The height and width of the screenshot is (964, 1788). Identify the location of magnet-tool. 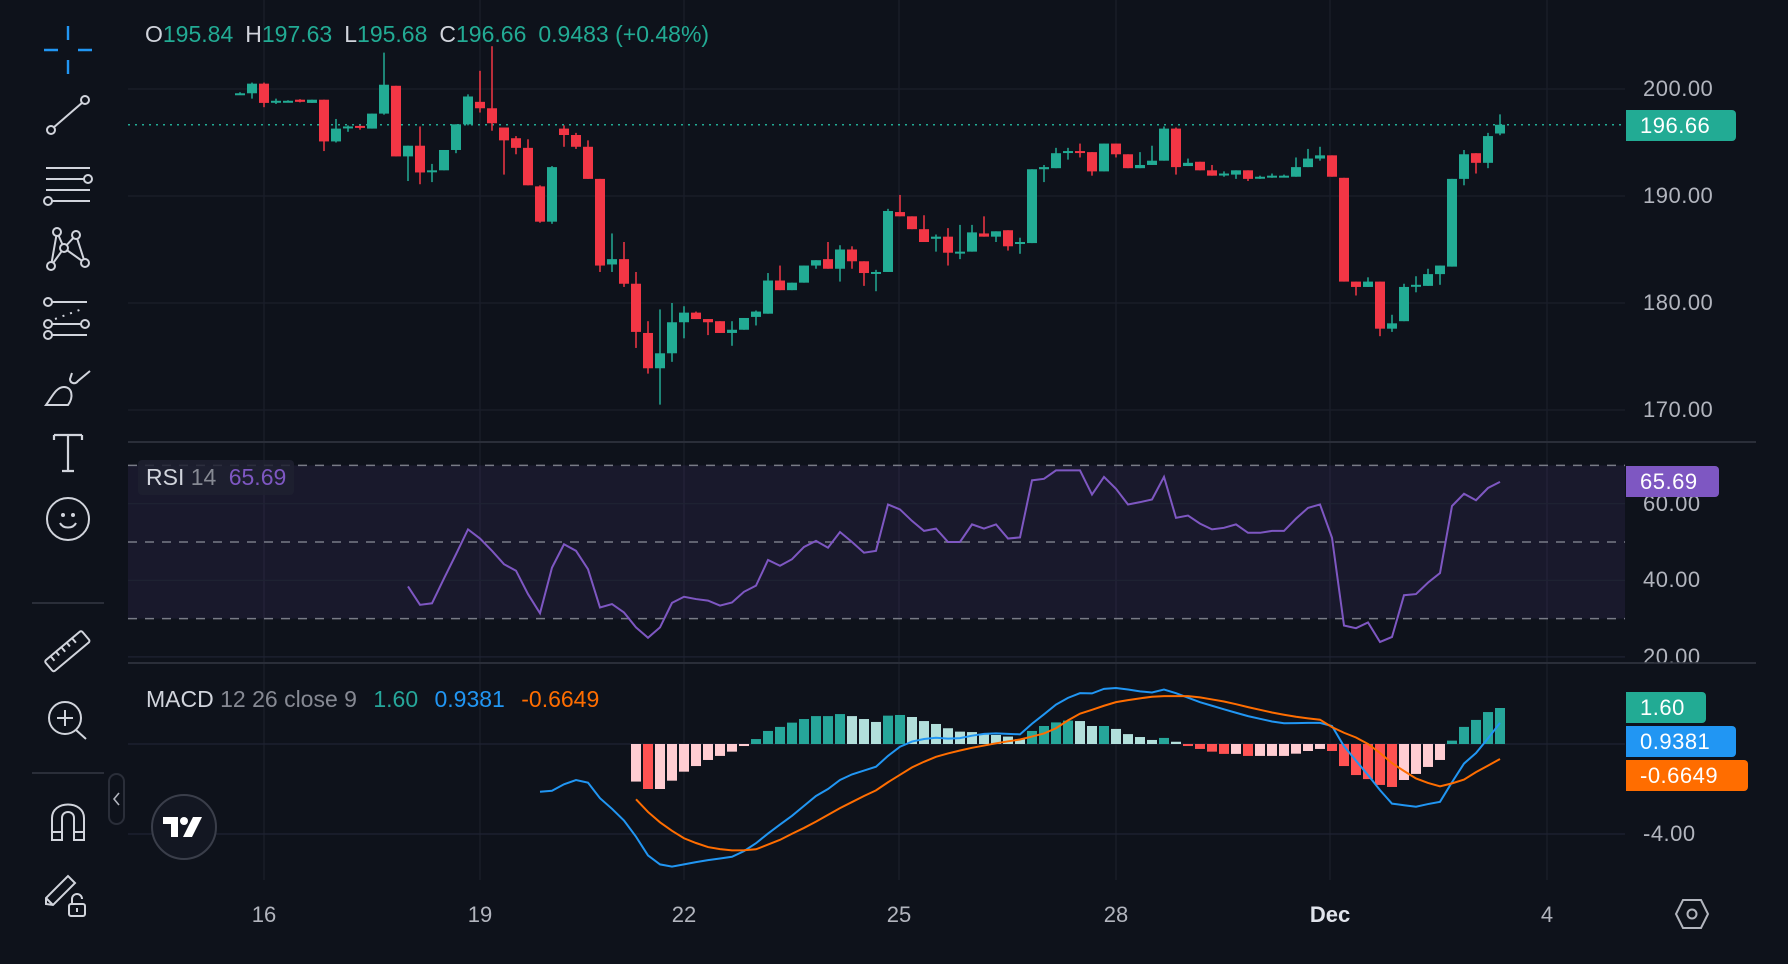
(68, 820).